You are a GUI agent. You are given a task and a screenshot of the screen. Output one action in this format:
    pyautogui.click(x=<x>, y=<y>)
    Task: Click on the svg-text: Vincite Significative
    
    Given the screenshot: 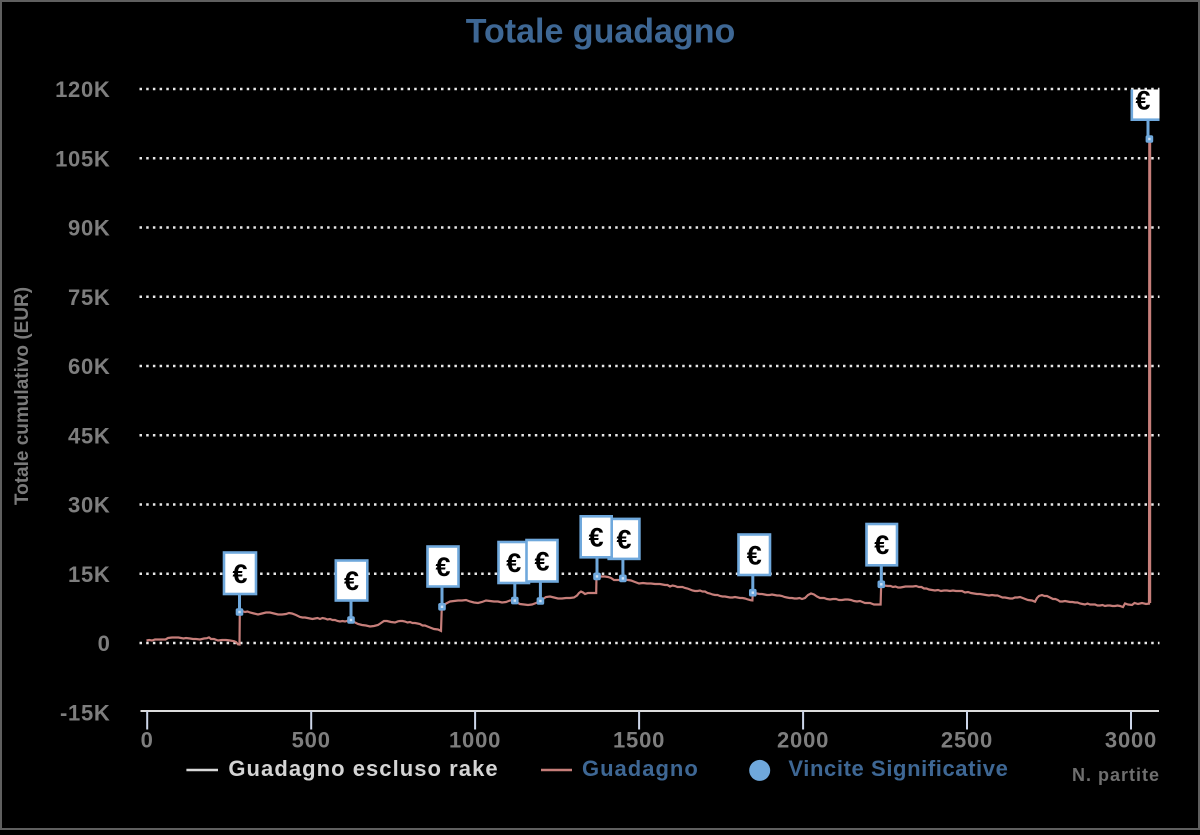 What is the action you would take?
    pyautogui.click(x=898, y=768)
    